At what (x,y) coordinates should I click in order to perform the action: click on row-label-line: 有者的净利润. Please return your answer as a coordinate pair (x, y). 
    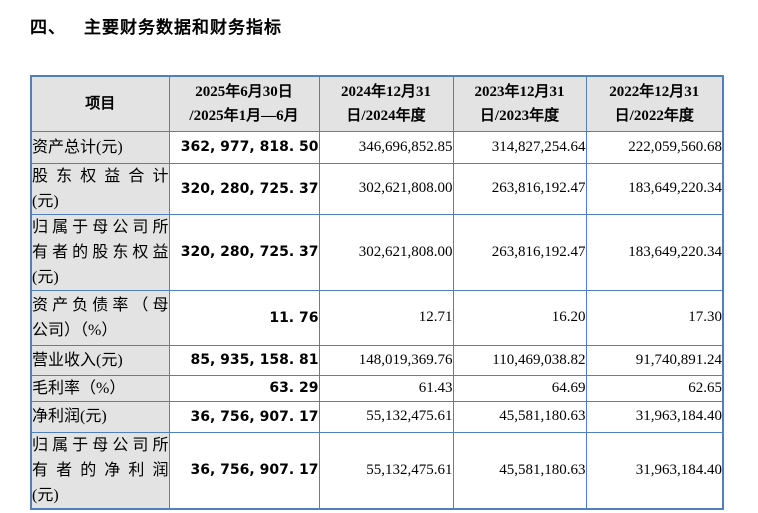
    Looking at the image, I should click on (100, 470).